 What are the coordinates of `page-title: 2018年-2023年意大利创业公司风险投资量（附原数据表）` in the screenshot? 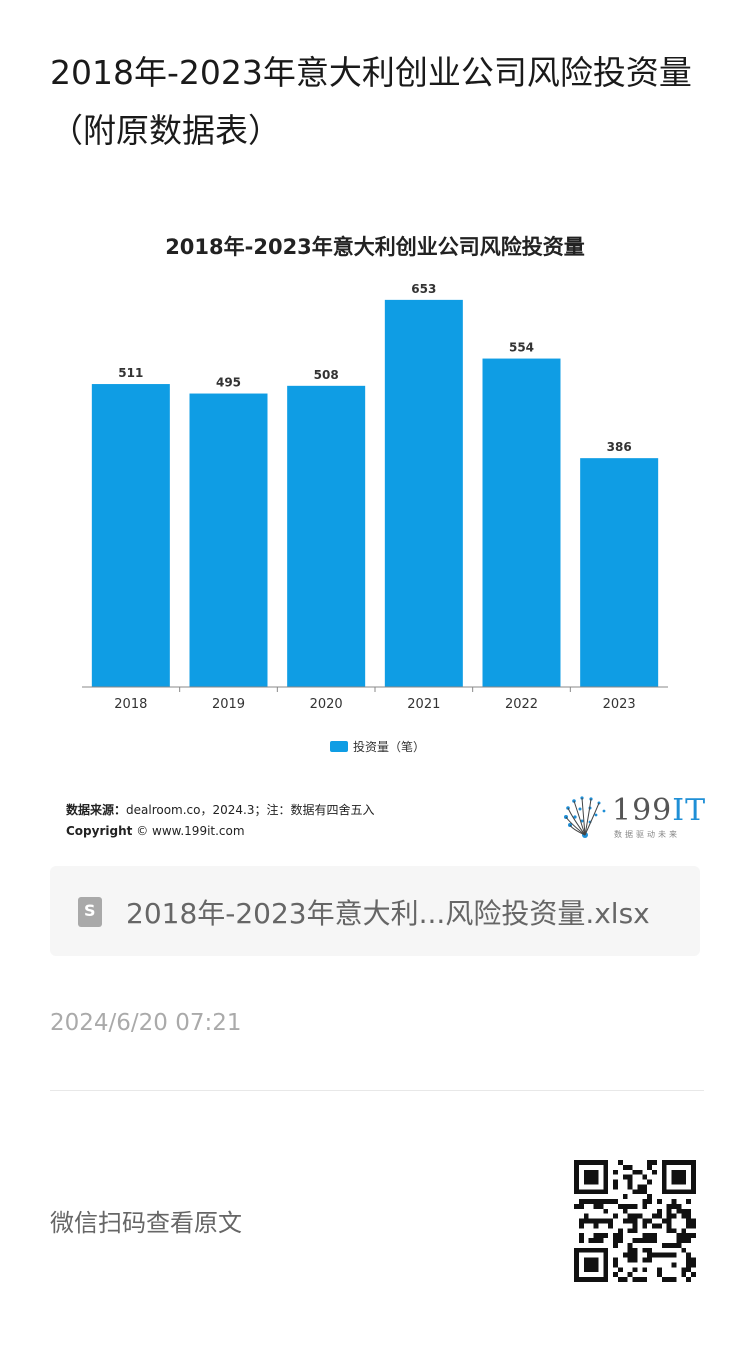 It's located at (371, 101).